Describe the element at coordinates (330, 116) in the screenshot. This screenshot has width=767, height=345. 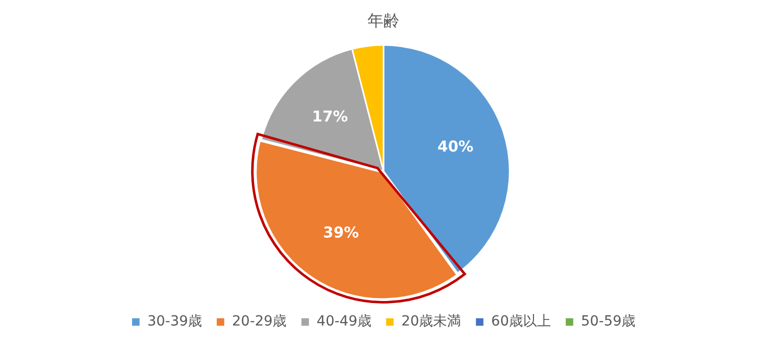
I see `data-label: 17%` at that location.